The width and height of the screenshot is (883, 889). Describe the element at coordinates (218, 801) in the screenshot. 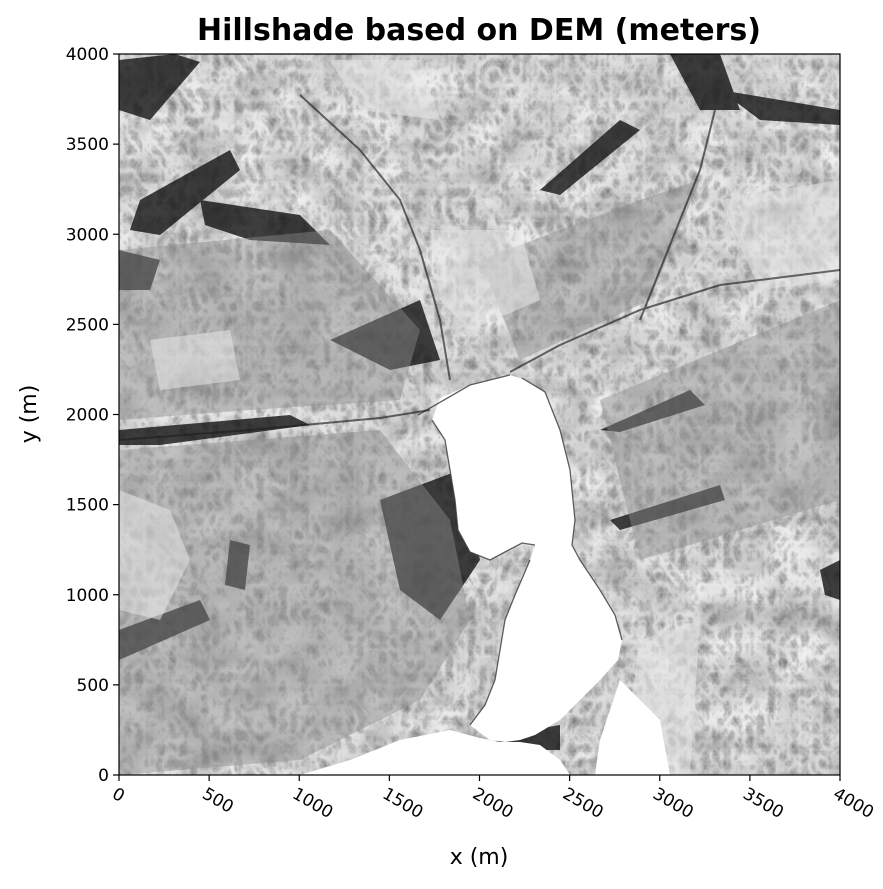

I see `x-tick-label: 500` at that location.